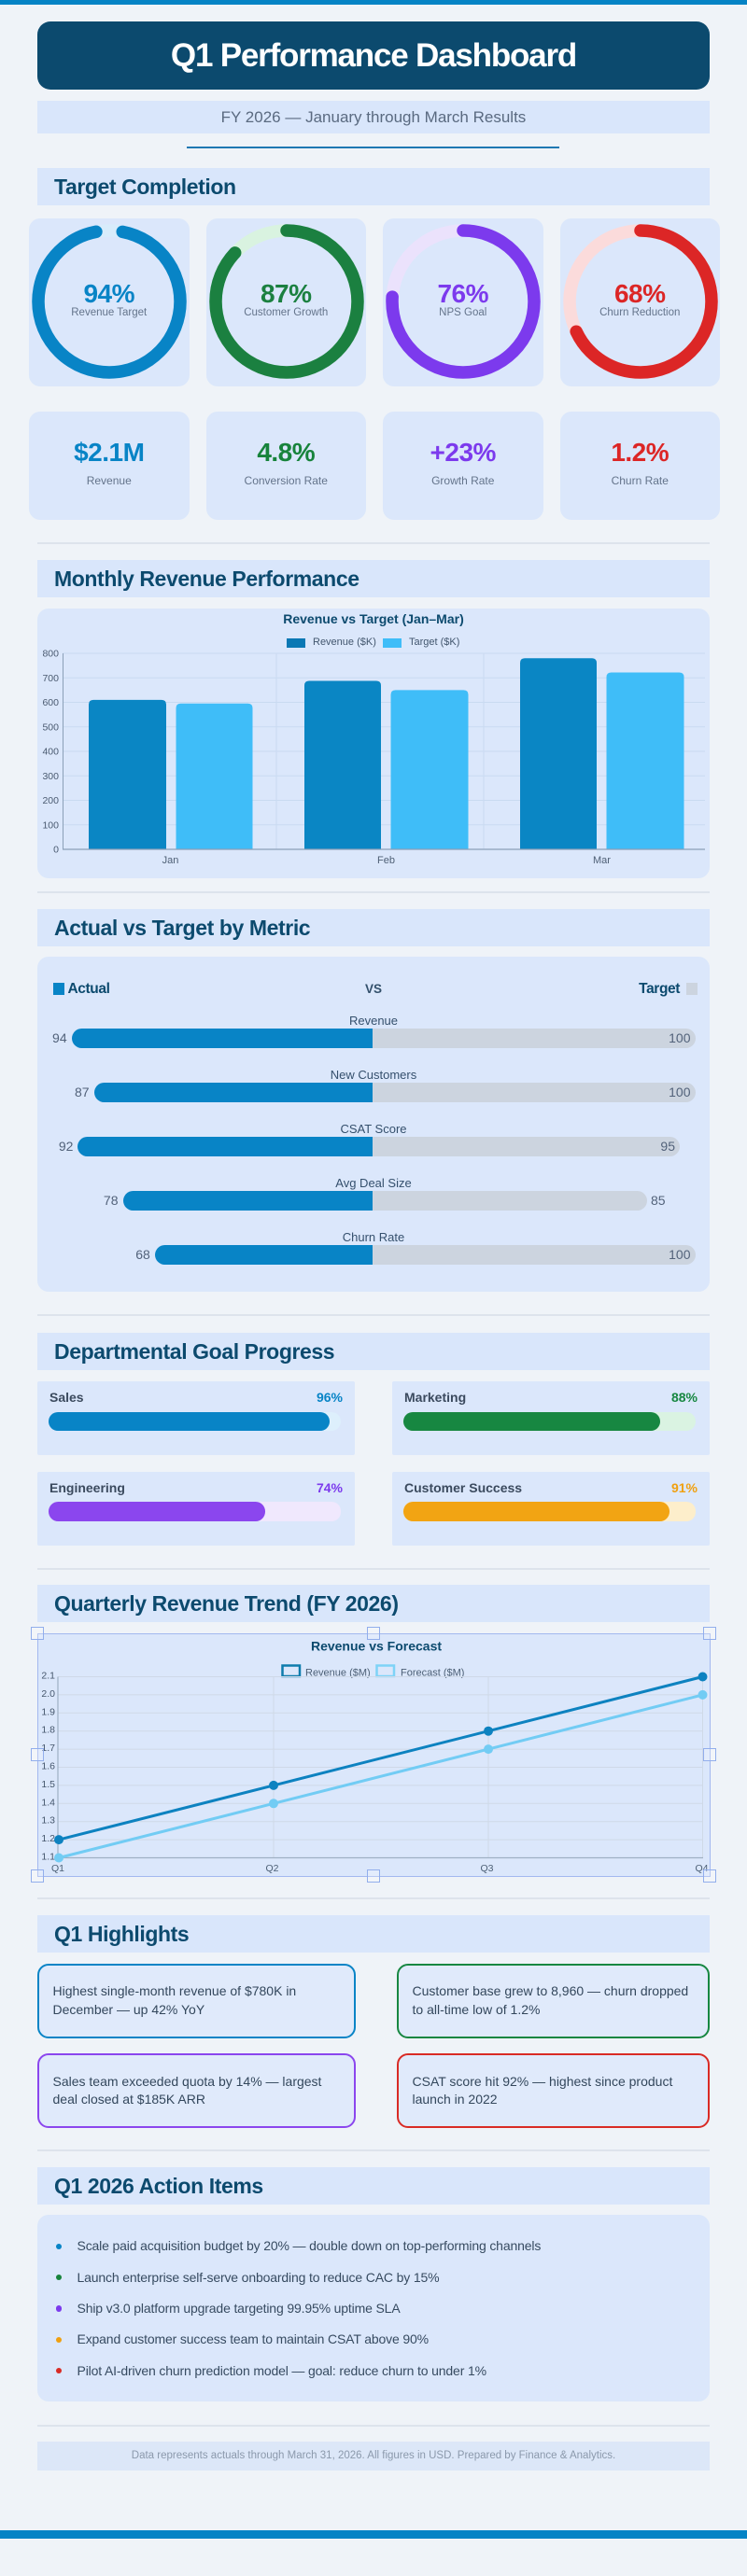  What do you see at coordinates (50, 702) in the screenshot?
I see `svg-text: 600` at bounding box center [50, 702].